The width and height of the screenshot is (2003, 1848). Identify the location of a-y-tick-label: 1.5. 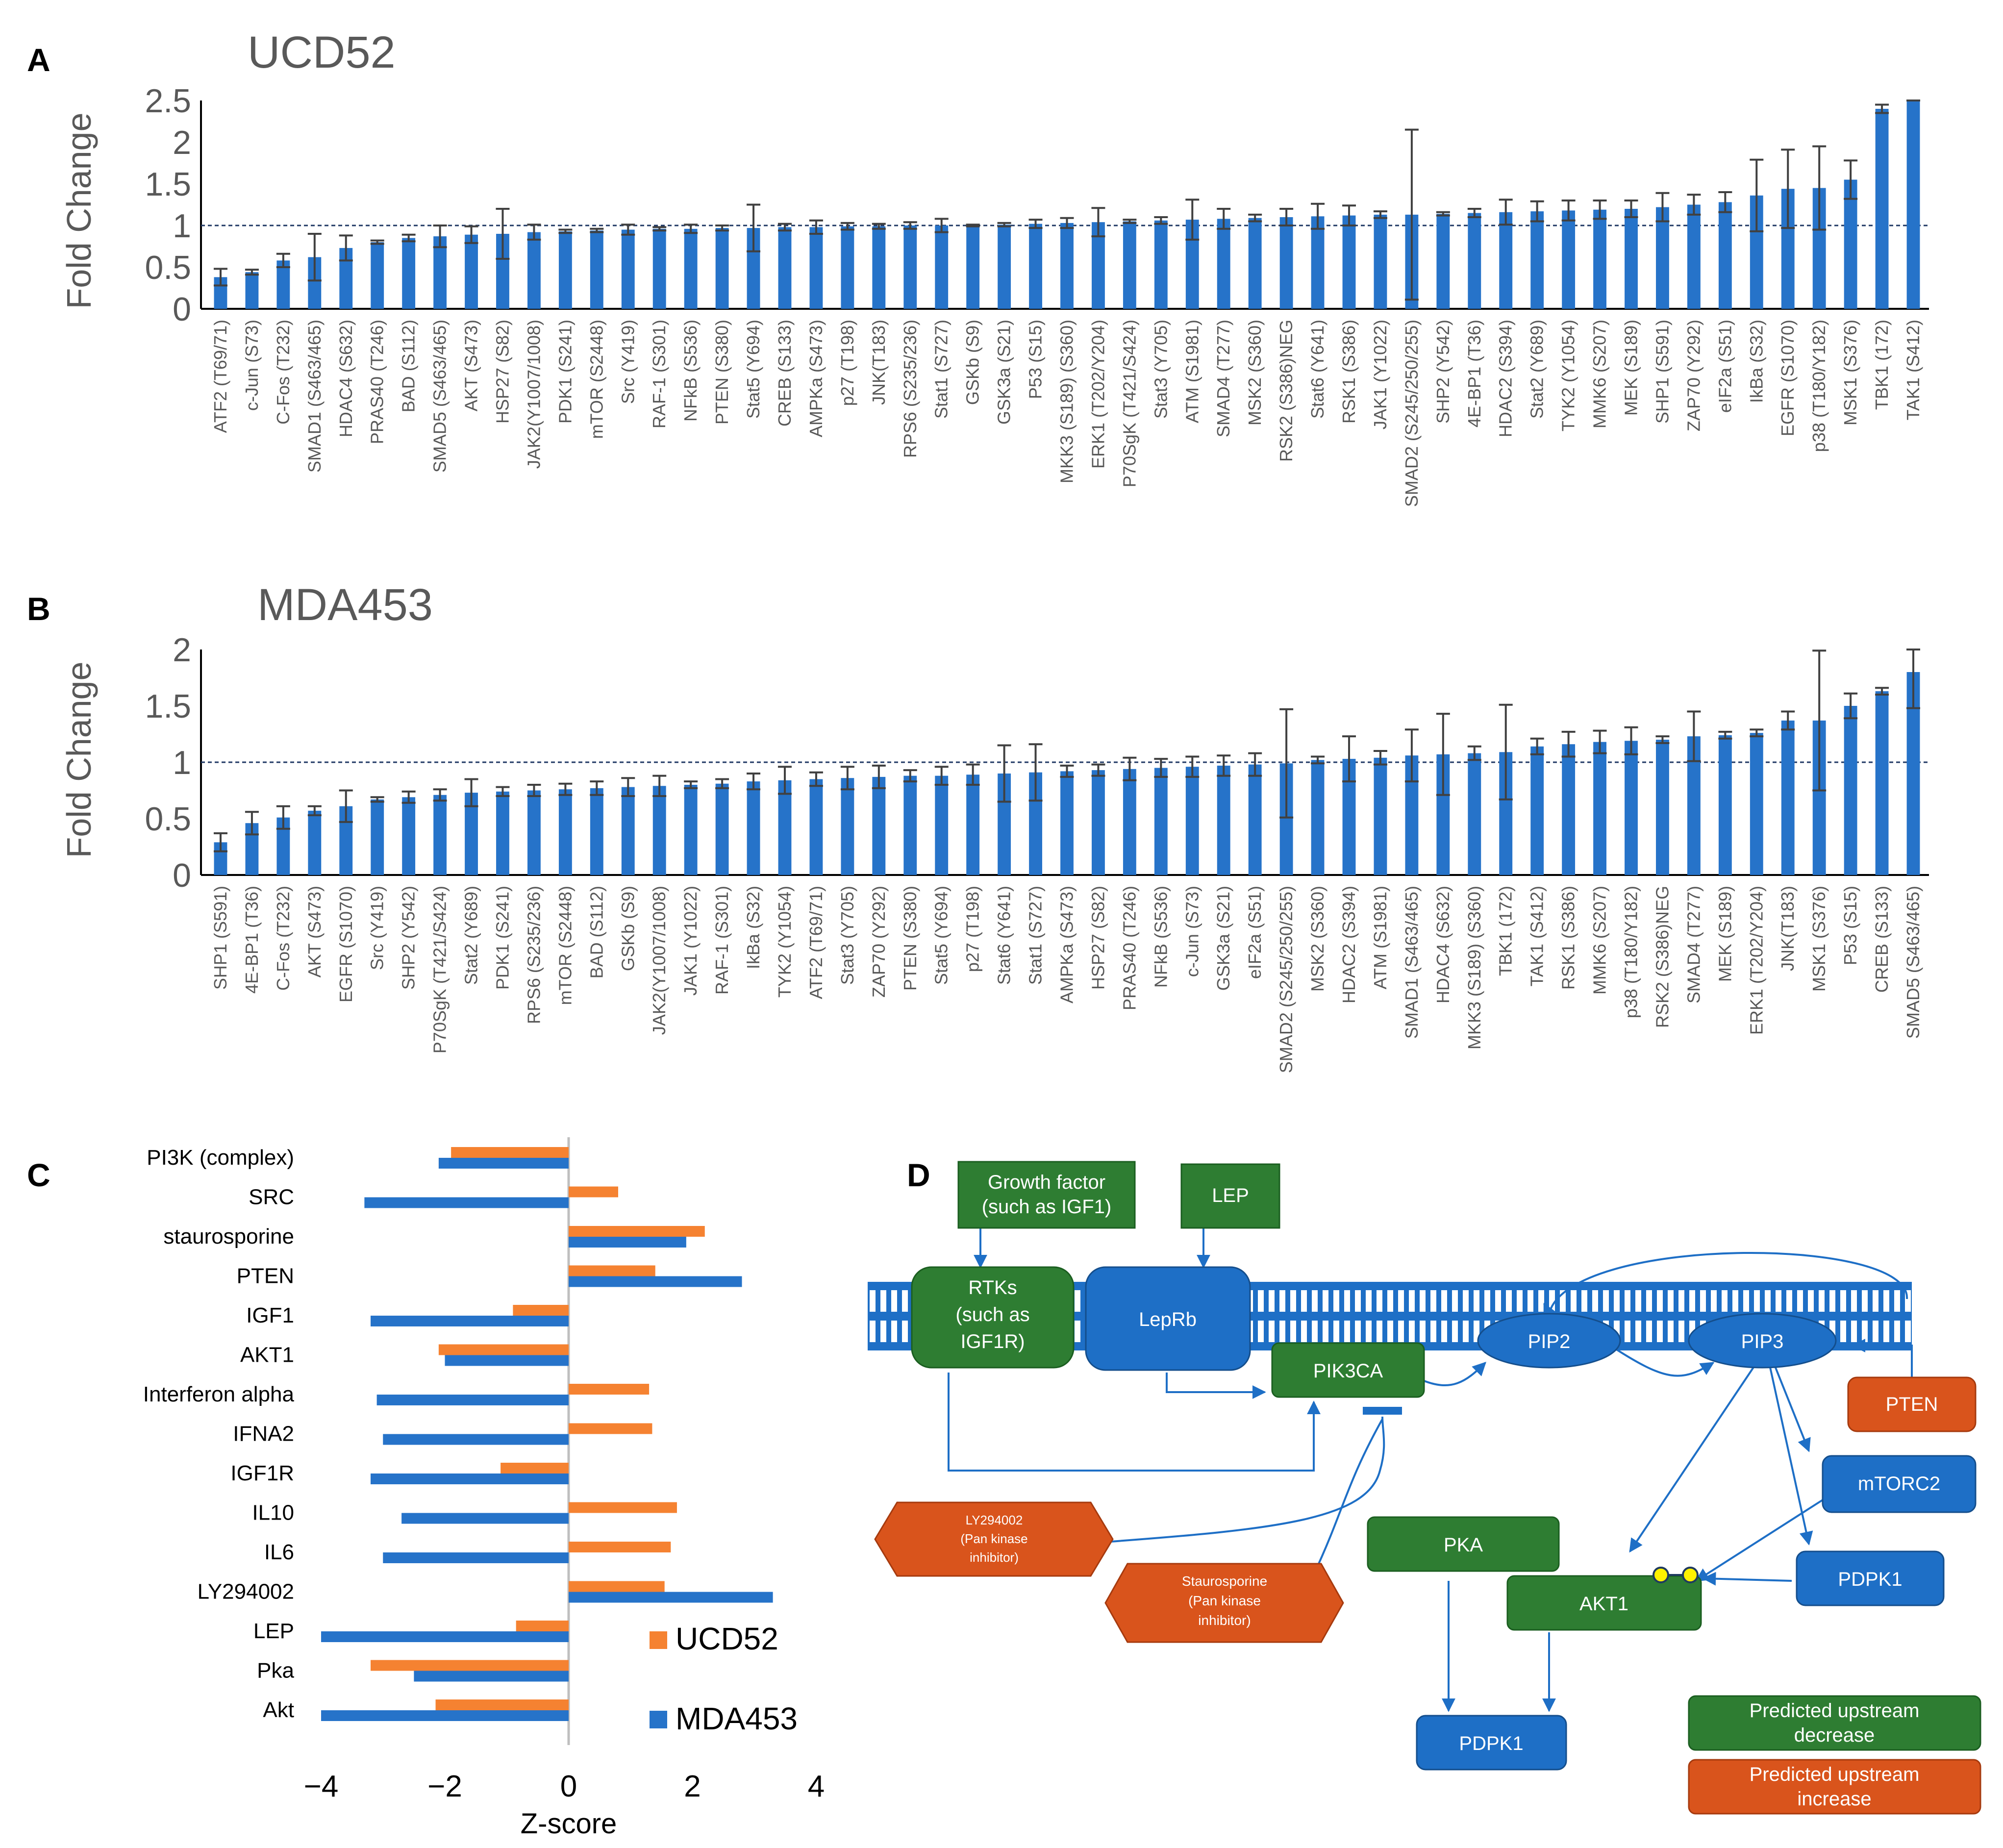
(168, 184).